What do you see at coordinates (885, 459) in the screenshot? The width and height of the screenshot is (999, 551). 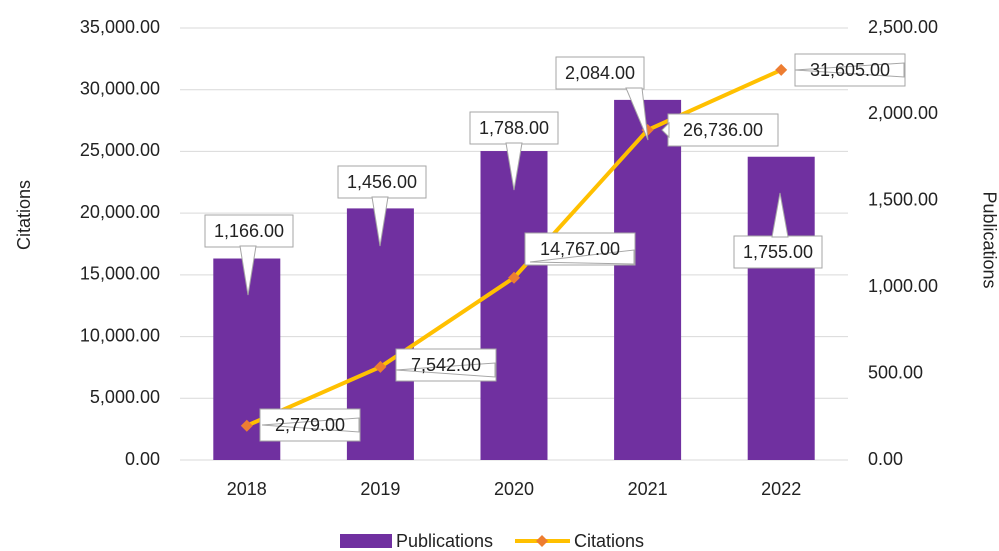 I see `y2-tick-label: 0.00` at bounding box center [885, 459].